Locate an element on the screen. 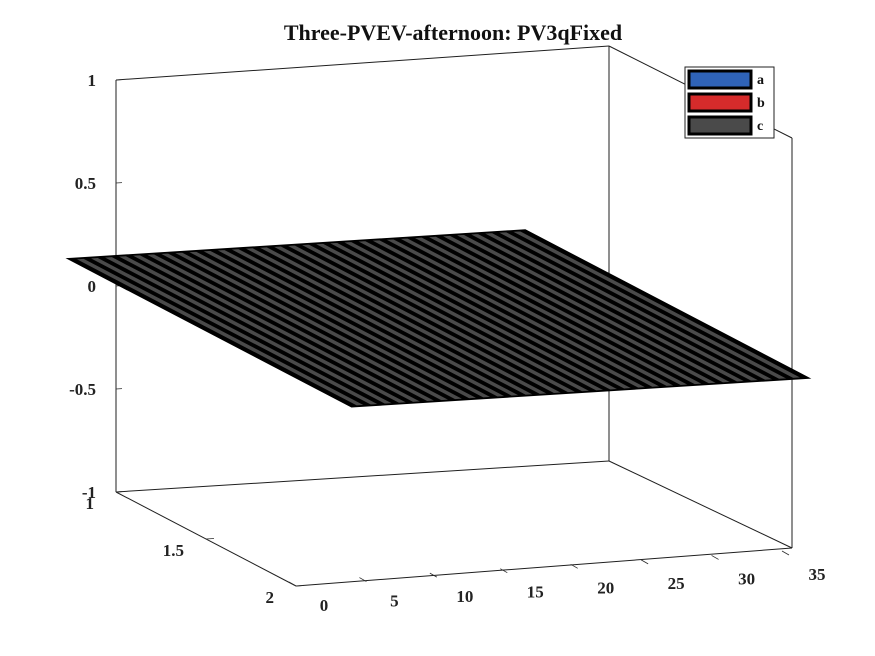 Image resolution: width=875 pixels, height=656 pixels. legend-label-c: c is located at coordinates (760, 126).